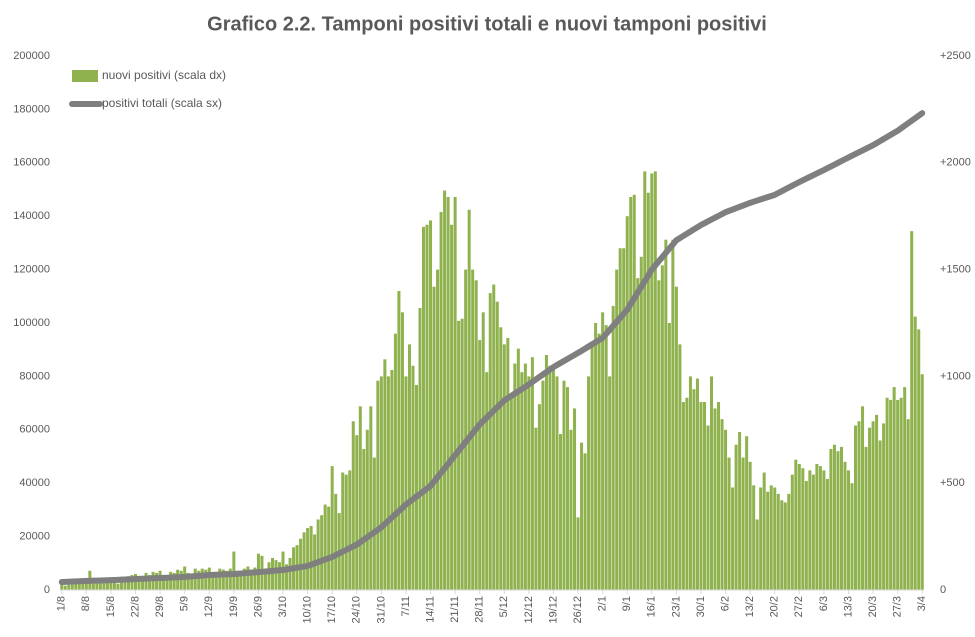 The width and height of the screenshot is (975, 637). What do you see at coordinates (31, 323) in the screenshot?
I see `y-tick-label: 100000` at bounding box center [31, 323].